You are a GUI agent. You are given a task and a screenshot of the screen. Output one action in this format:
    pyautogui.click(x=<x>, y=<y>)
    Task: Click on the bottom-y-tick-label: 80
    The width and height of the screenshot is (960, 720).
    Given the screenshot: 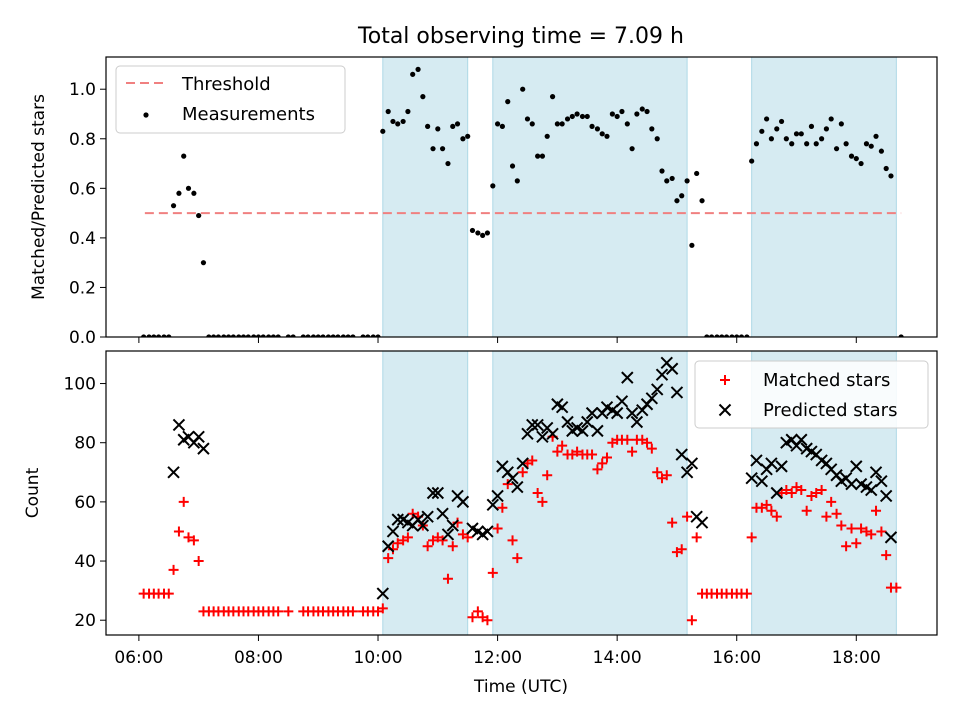 What is the action you would take?
    pyautogui.click(x=85, y=444)
    